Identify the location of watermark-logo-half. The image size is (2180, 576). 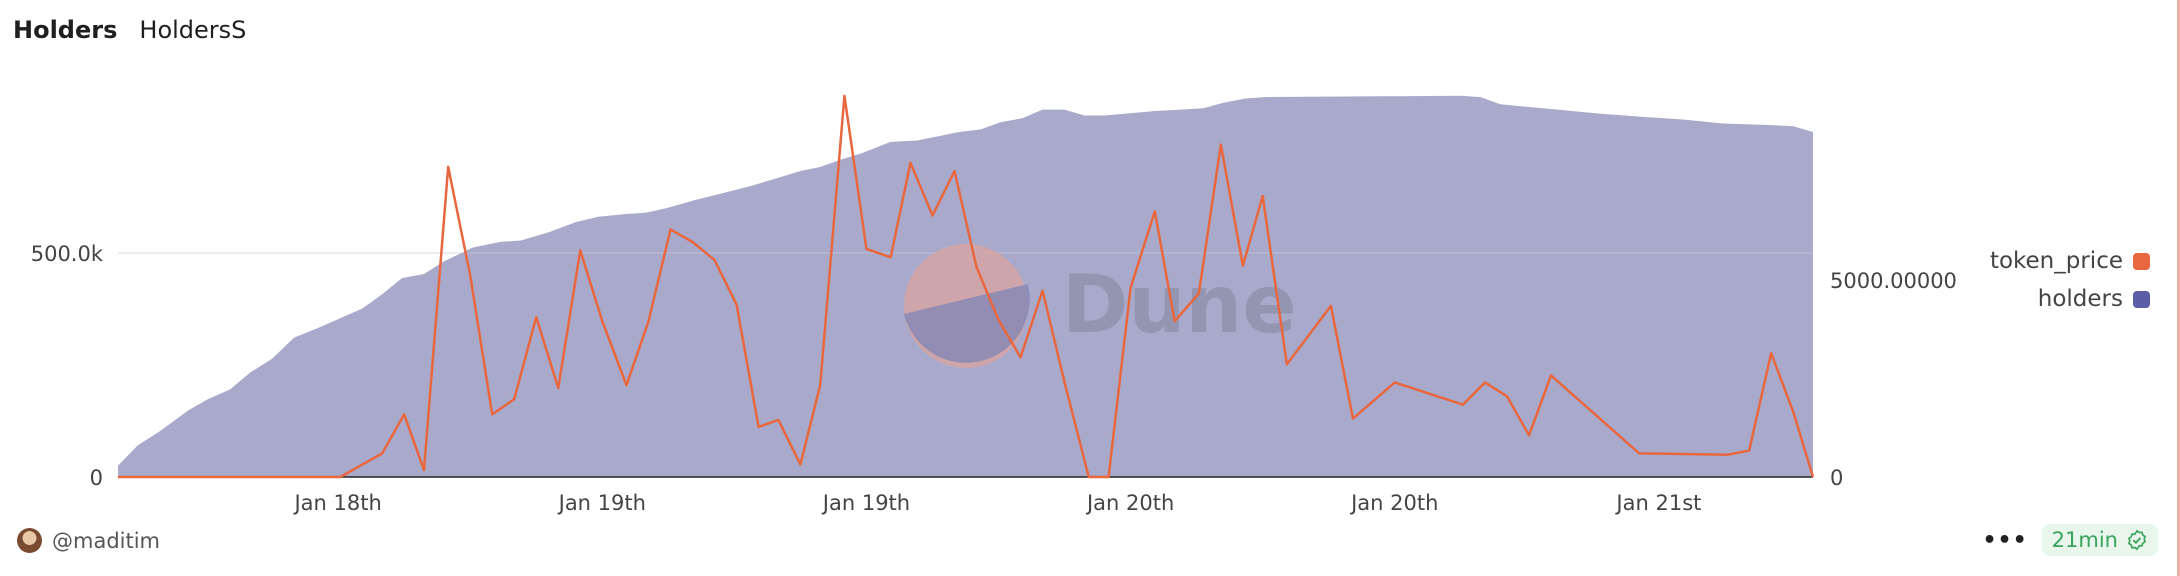
(967, 323).